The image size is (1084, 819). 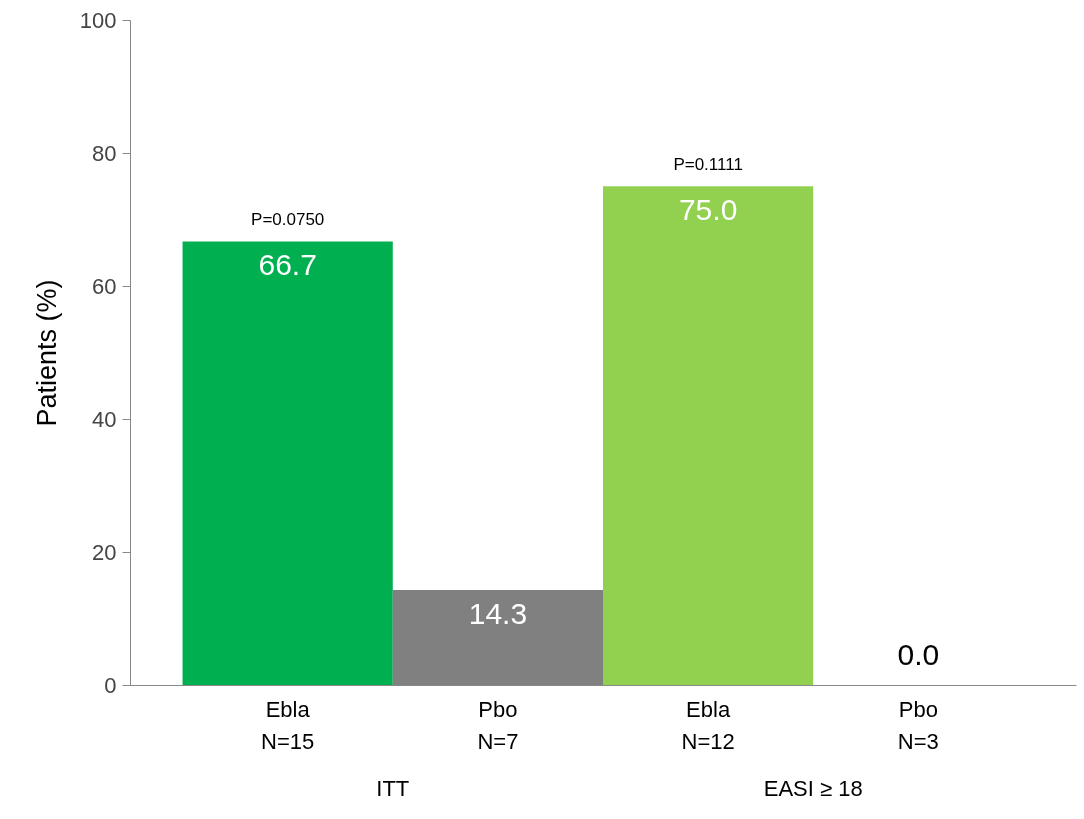 What do you see at coordinates (813, 788) in the screenshot?
I see `text: EASI ≥ 18` at bounding box center [813, 788].